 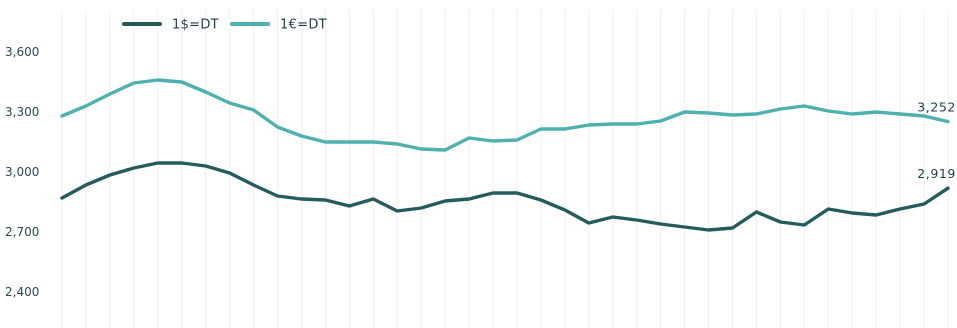 What do you see at coordinates (936, 173) in the screenshot?
I see `end-value-label-0: 2,919` at bounding box center [936, 173].